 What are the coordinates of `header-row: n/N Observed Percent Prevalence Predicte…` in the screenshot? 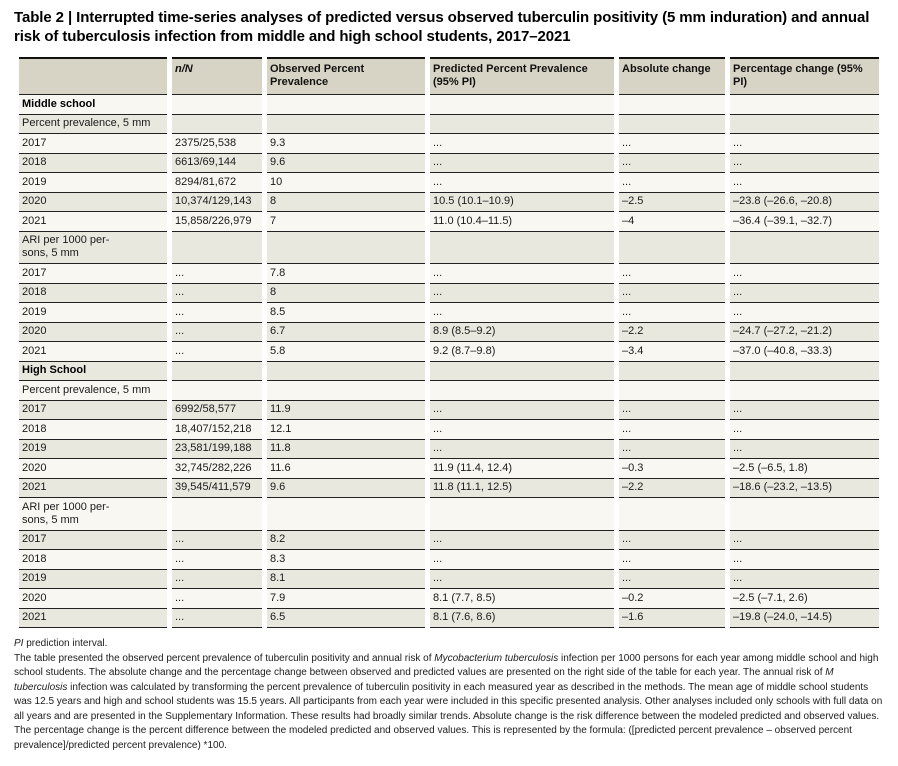 It's located at (449, 76).